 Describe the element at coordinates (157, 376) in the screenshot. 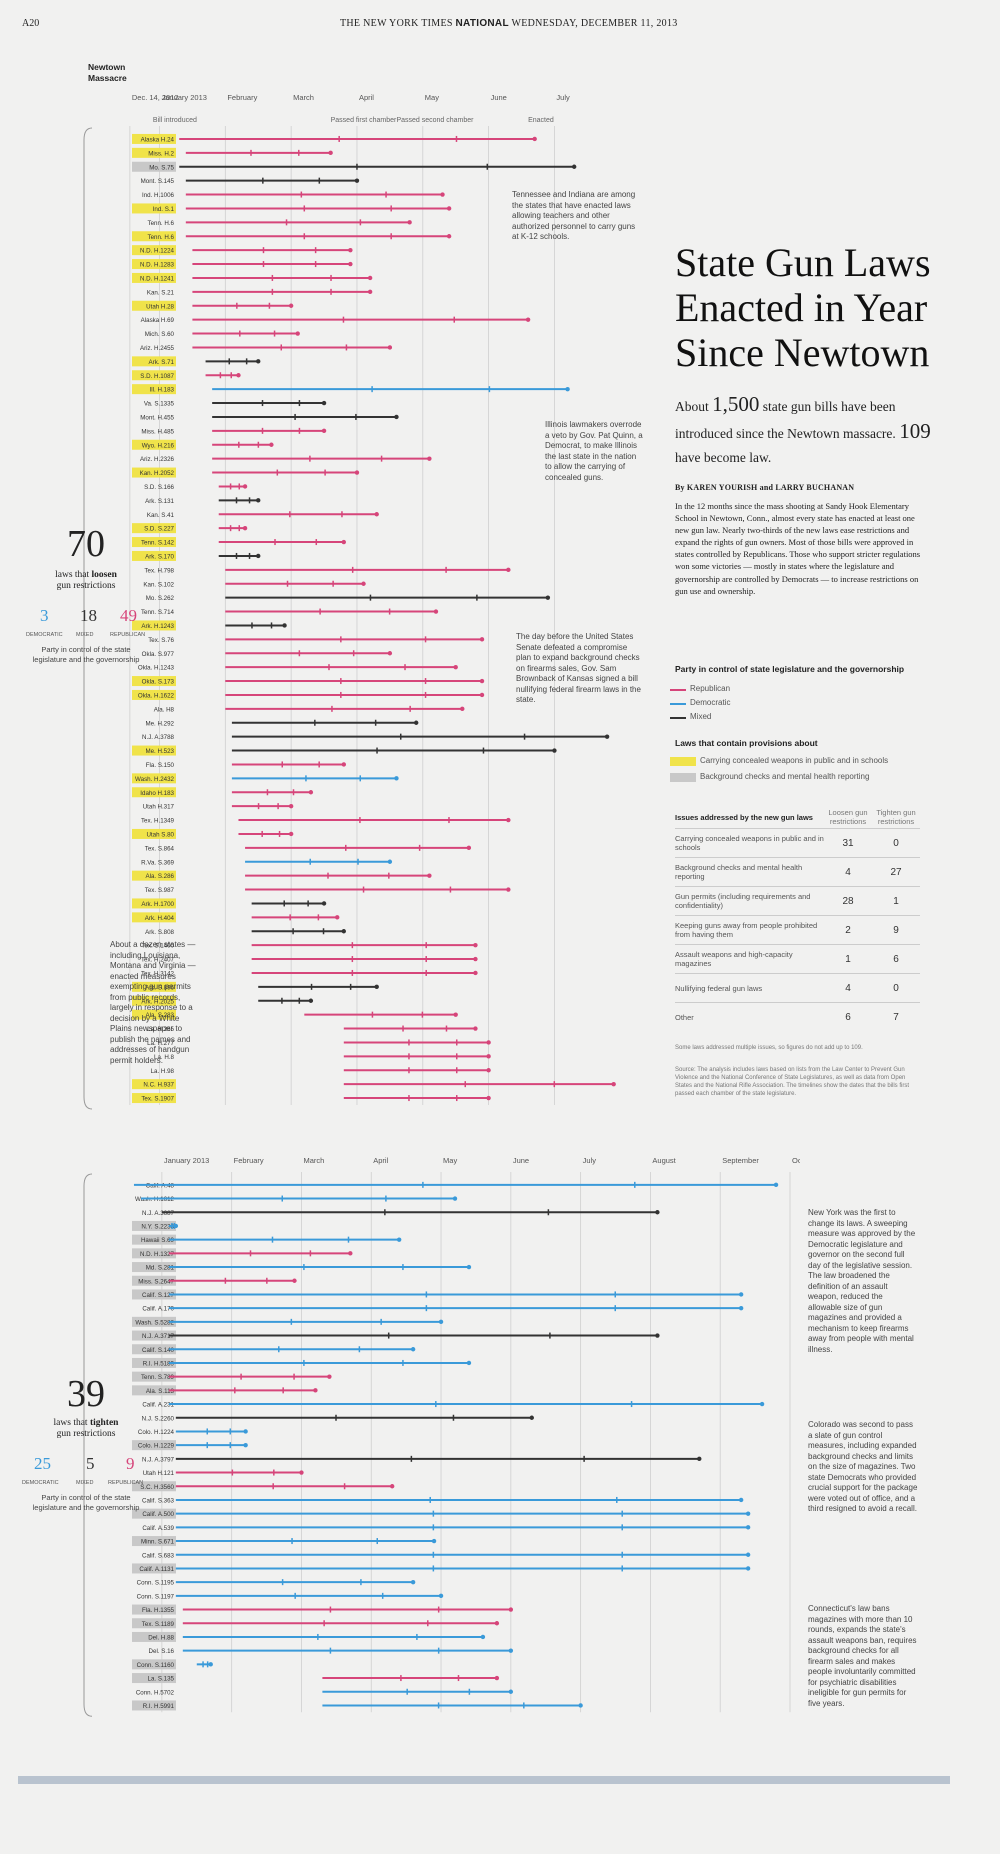

I see `bill-label: S.D. H.1087` at that location.